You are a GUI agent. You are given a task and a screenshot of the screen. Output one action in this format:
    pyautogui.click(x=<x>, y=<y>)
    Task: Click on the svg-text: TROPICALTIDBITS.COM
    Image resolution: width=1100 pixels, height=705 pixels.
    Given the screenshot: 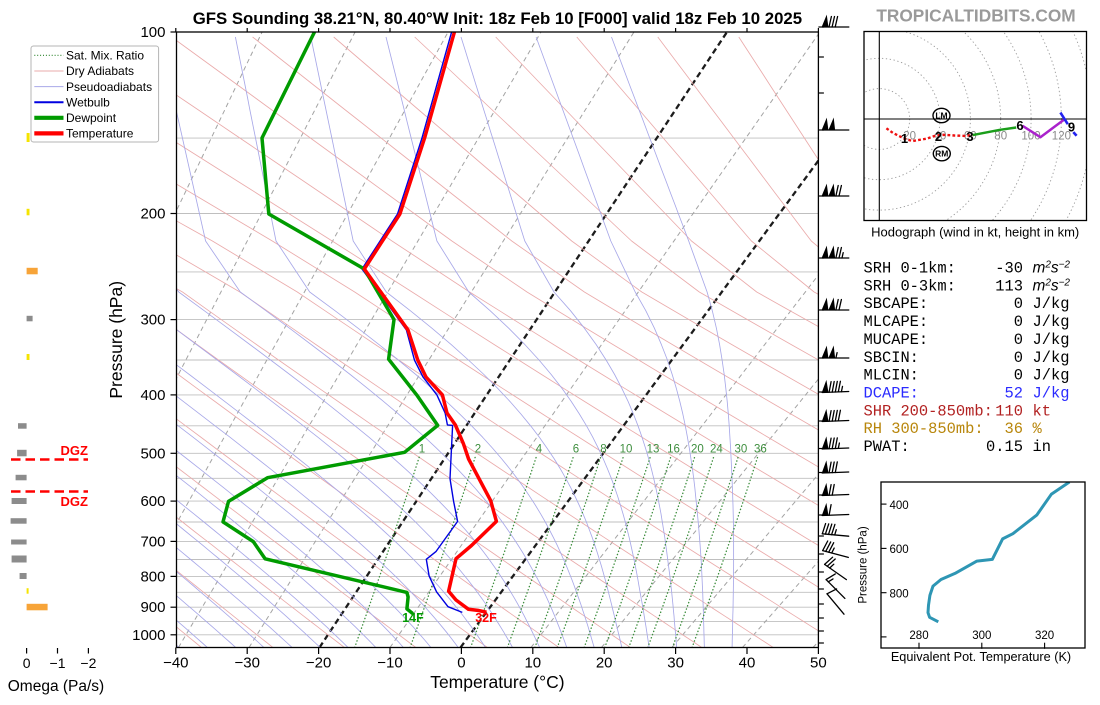 What is the action you would take?
    pyautogui.click(x=975, y=16)
    